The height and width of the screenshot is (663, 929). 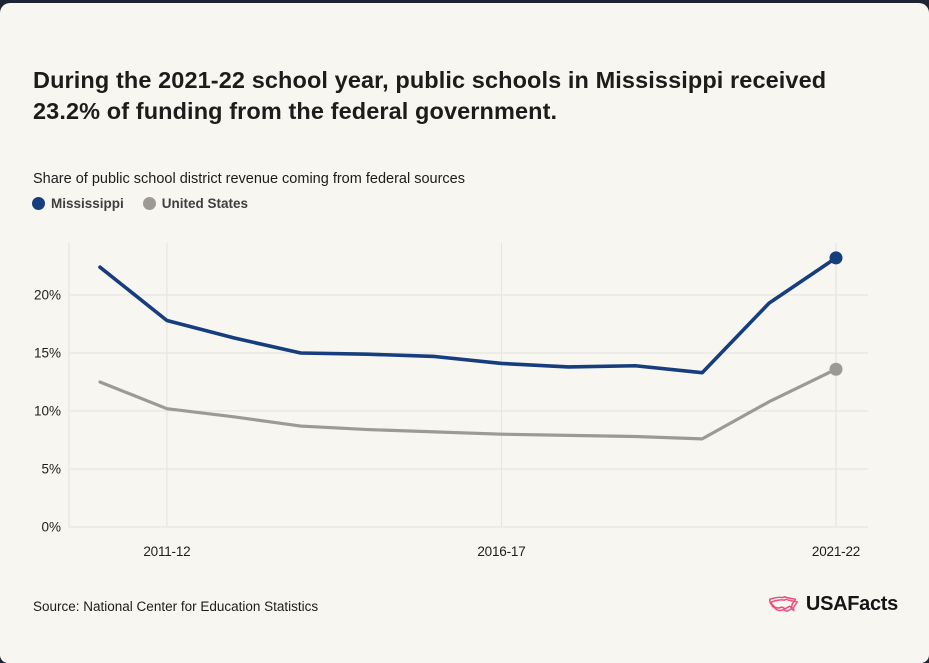 What do you see at coordinates (47, 411) in the screenshot?
I see `y-tick-label: 10%` at bounding box center [47, 411].